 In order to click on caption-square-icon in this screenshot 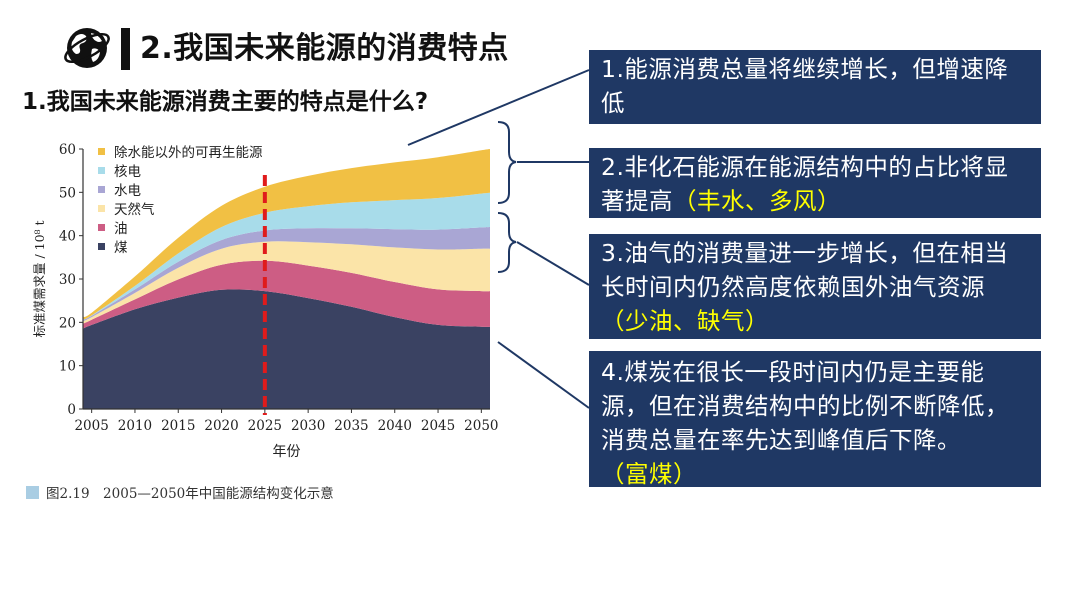, I will do `click(32, 492)`.